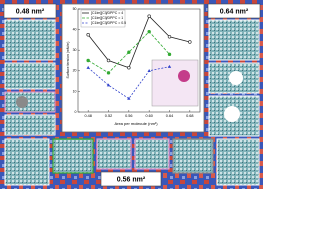 This screenshot has height=240, width=320. Describe the element at coordinates (108, 23) in the screenshot. I see `legend-label: [C1Im][Cl]/DPPC = 0.5` at that location.